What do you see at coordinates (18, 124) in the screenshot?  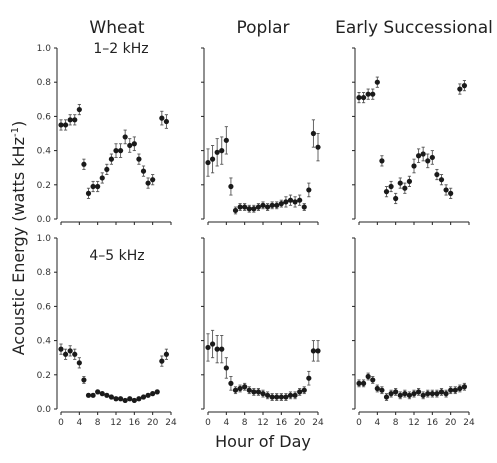 I see `y-axis-label-close: )` at bounding box center [18, 124].